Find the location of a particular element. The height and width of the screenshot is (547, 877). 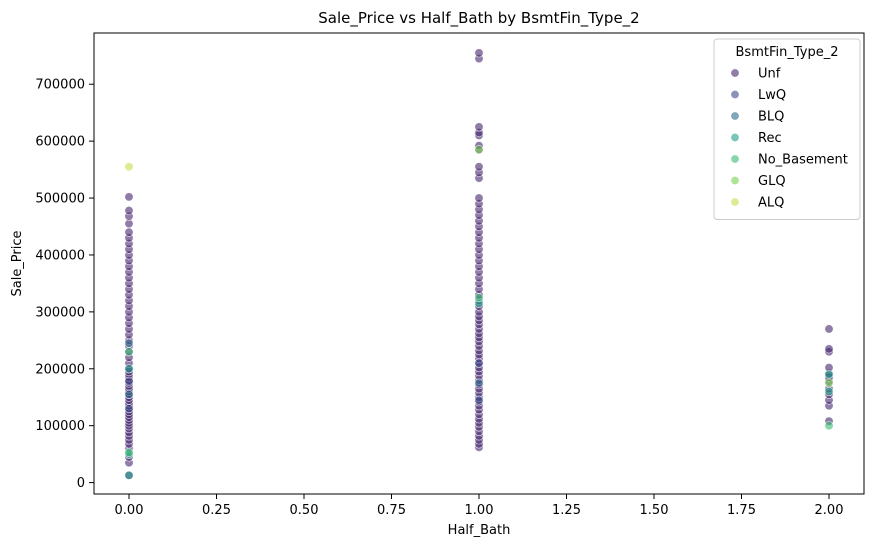

legend-label: Unf is located at coordinates (769, 74).